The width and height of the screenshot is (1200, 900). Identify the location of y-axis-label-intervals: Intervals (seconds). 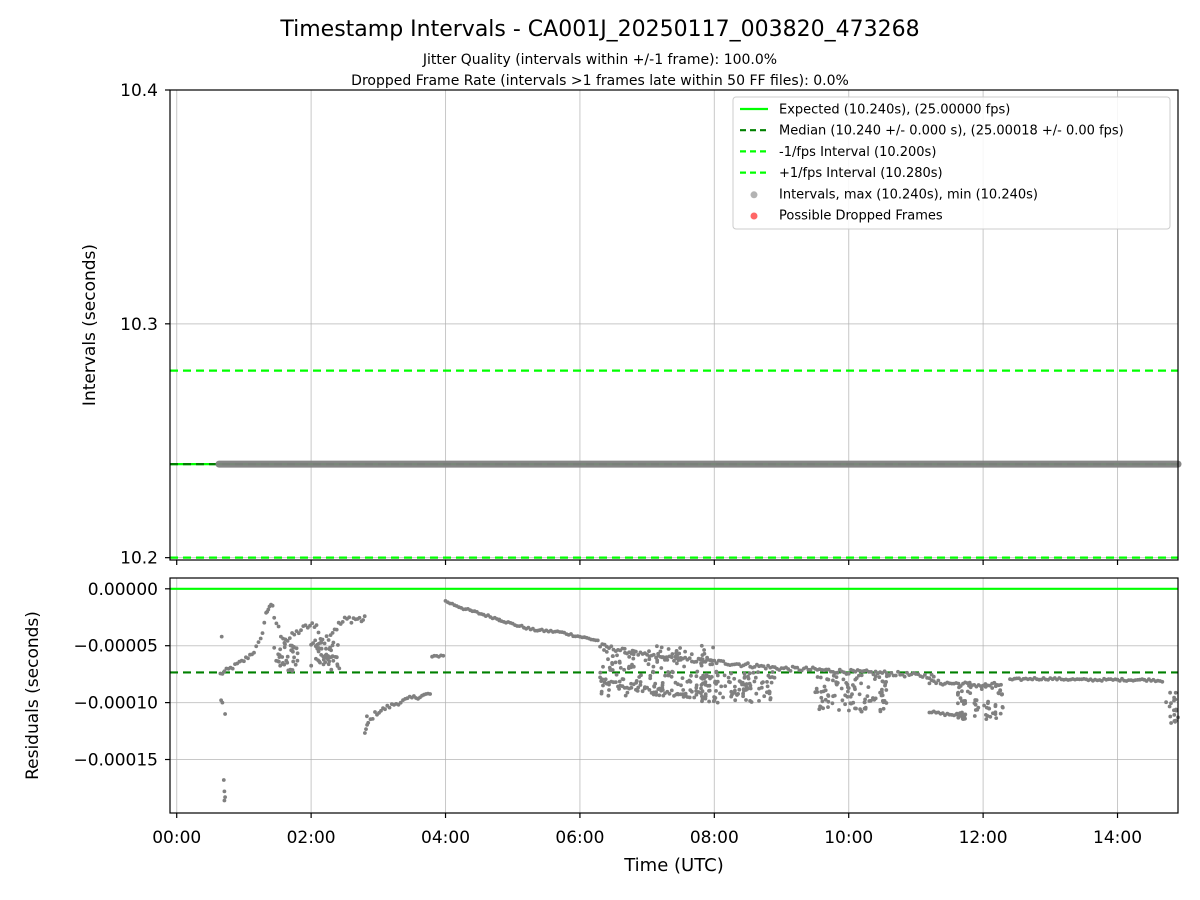
(90, 325).